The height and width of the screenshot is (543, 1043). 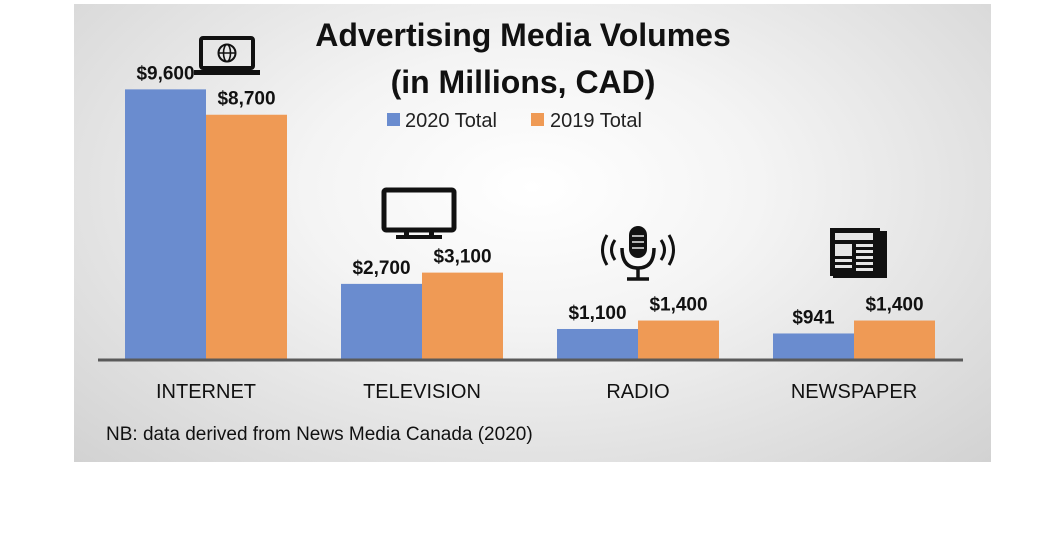 I want to click on data-label-internet-2020-total: $9,600, so click(x=165, y=73).